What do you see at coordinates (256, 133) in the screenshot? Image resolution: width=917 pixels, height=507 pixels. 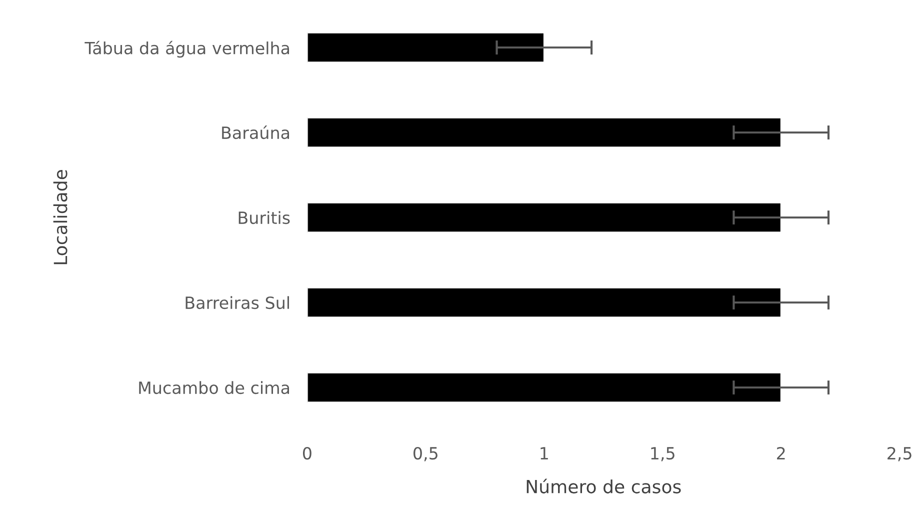 I see `y-tick-label: Baraúna` at bounding box center [256, 133].